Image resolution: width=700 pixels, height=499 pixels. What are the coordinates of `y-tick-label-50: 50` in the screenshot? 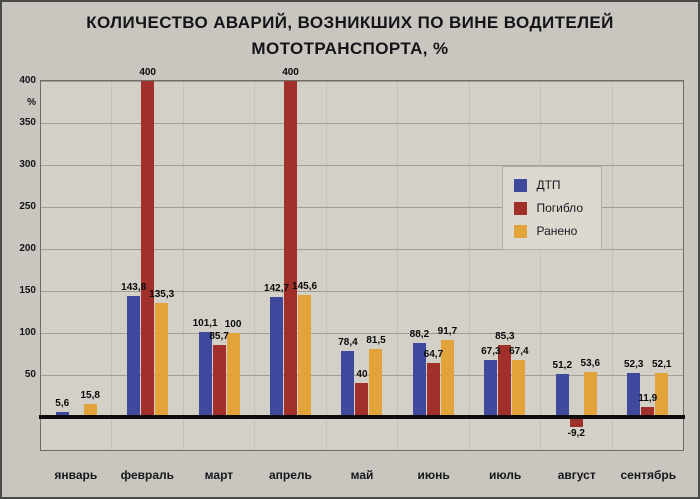 It's located at (30, 374).